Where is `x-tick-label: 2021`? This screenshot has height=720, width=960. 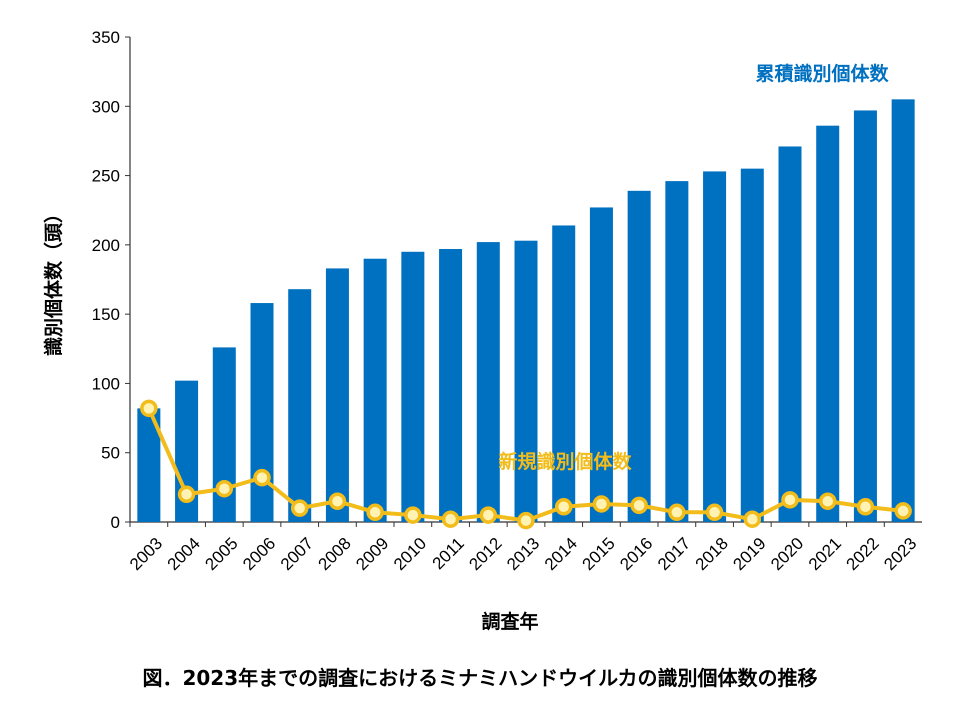
x-tick-label: 2021 is located at coordinates (825, 554).